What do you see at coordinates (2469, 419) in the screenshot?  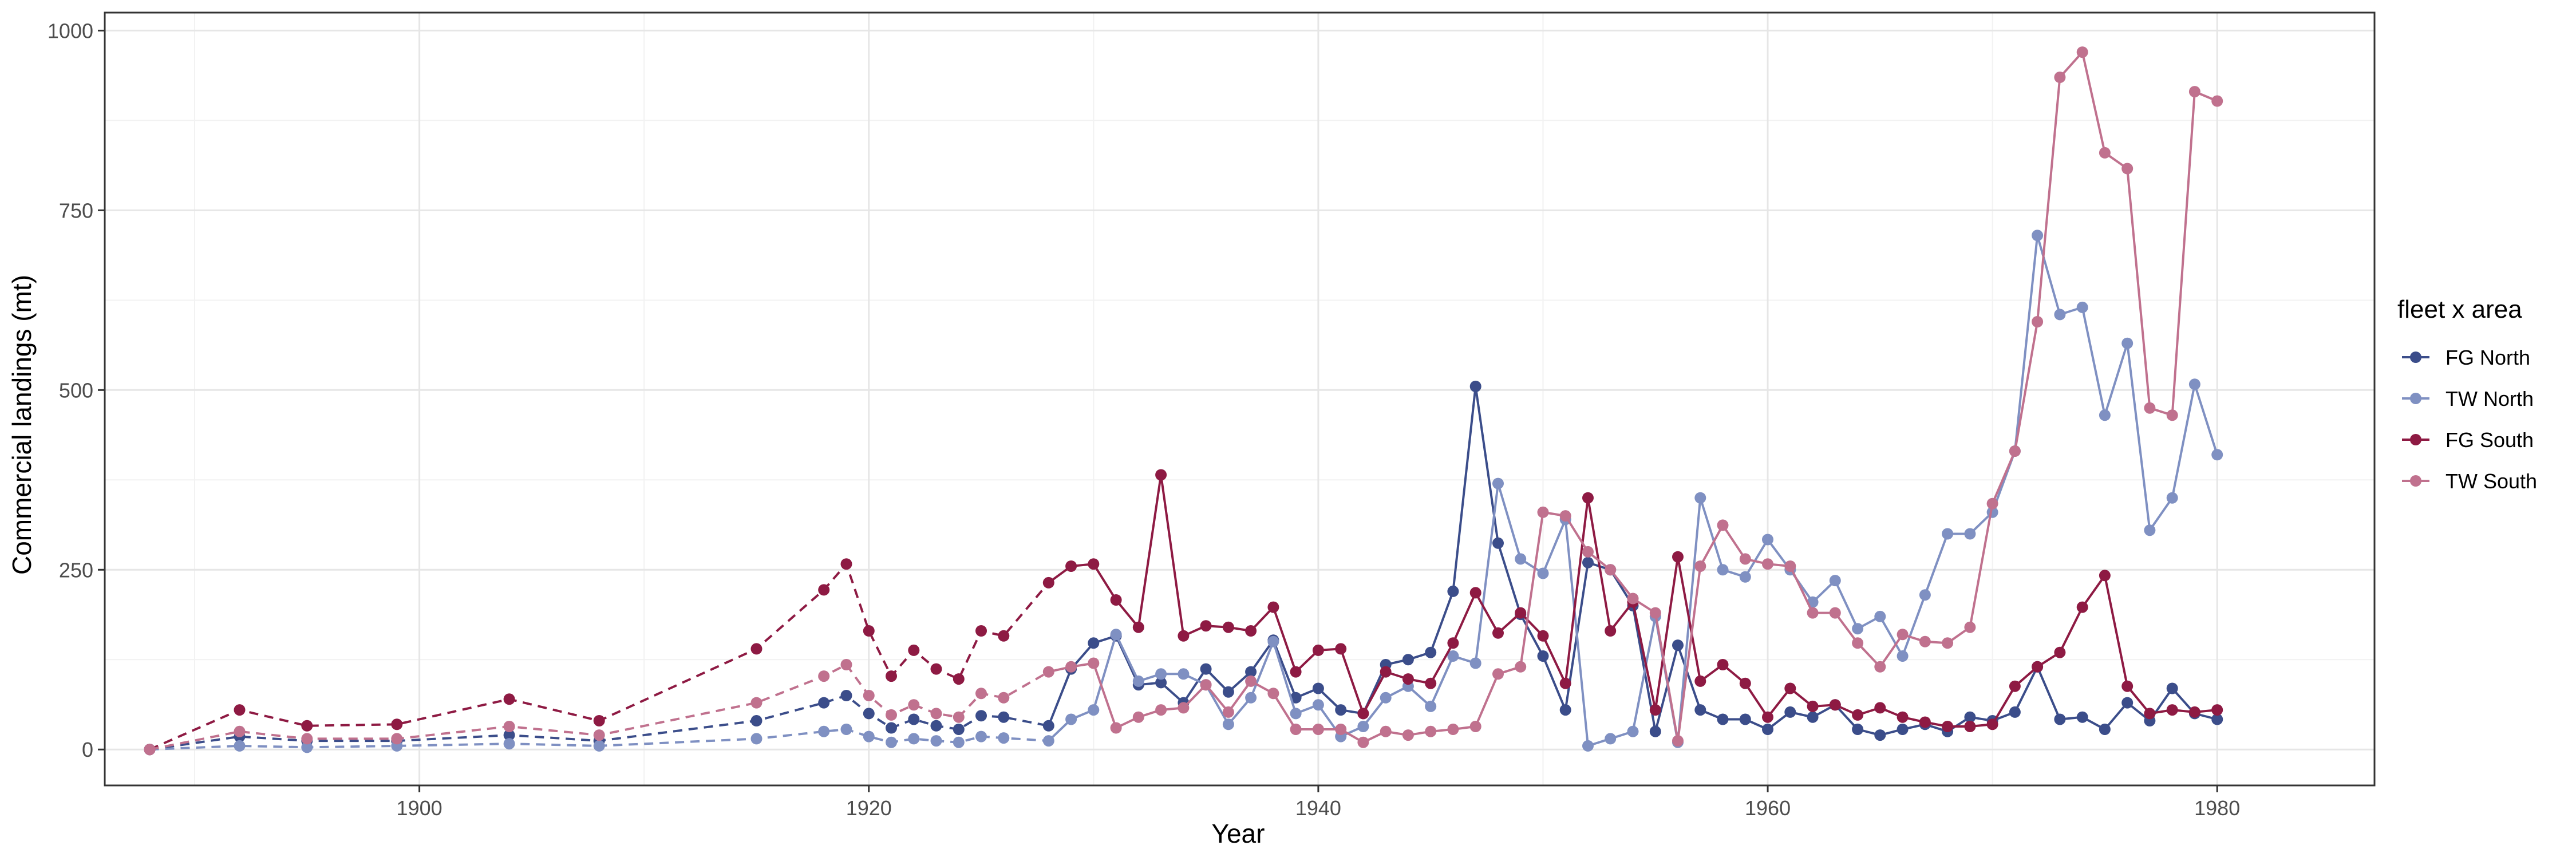 I see `legend-items: FG North TW North FG South TW South` at bounding box center [2469, 419].